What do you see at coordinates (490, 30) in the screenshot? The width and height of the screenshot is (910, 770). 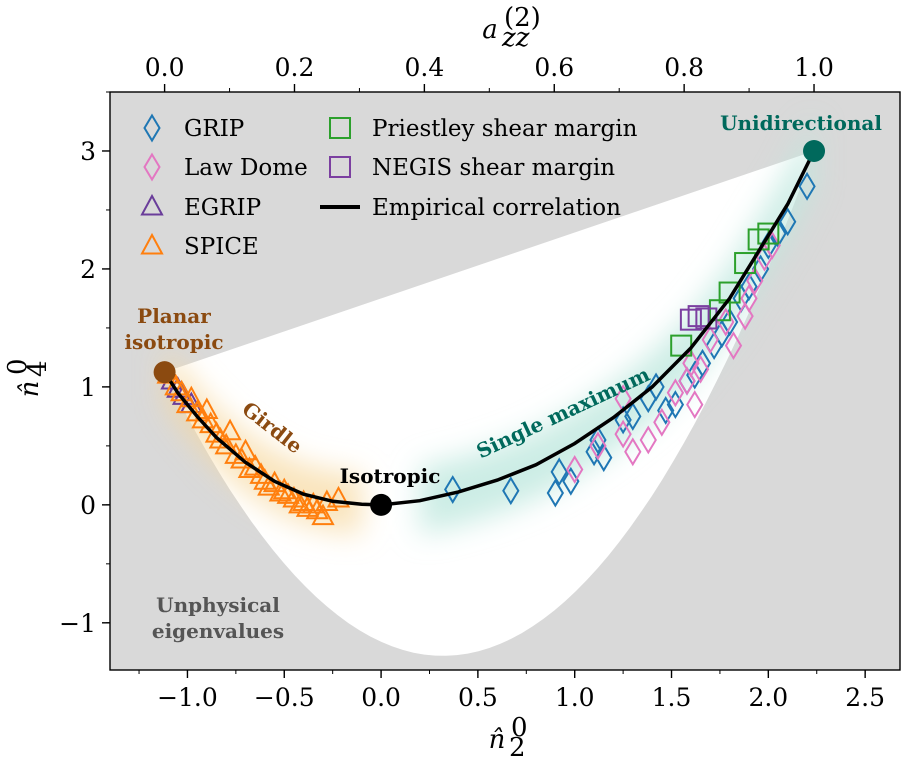 I see `svg-text: a` at bounding box center [490, 30].